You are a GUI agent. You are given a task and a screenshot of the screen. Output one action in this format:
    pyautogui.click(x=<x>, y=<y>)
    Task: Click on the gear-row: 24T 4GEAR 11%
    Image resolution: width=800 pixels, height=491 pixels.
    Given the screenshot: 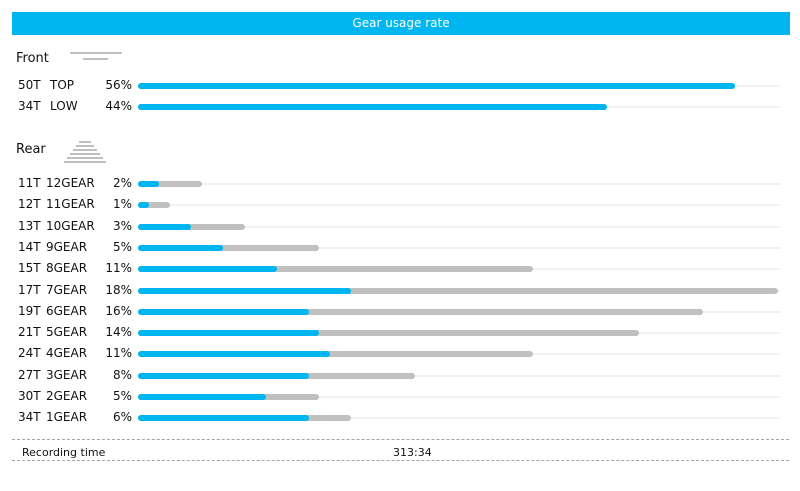 What is the action you would take?
    pyautogui.click(x=400, y=354)
    